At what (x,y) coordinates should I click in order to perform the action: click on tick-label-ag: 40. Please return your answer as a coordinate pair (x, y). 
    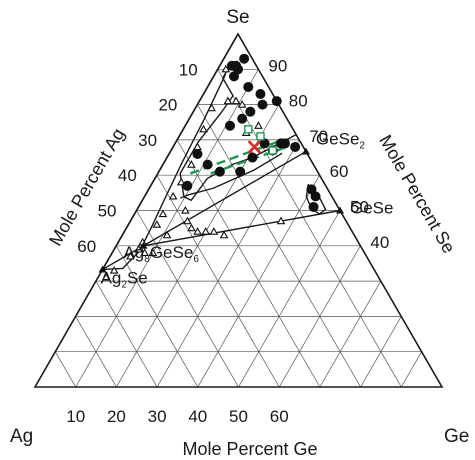
    Looking at the image, I should click on (127, 175).